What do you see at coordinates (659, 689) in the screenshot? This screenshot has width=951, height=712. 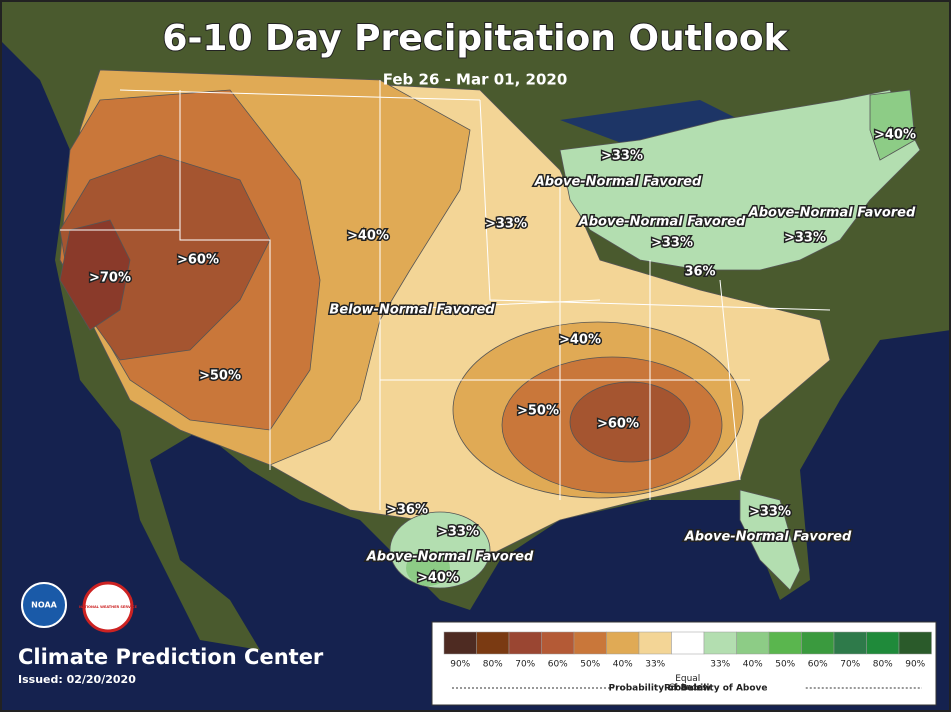 I see `legend-below-caption: Probability of Below` at bounding box center [659, 689].